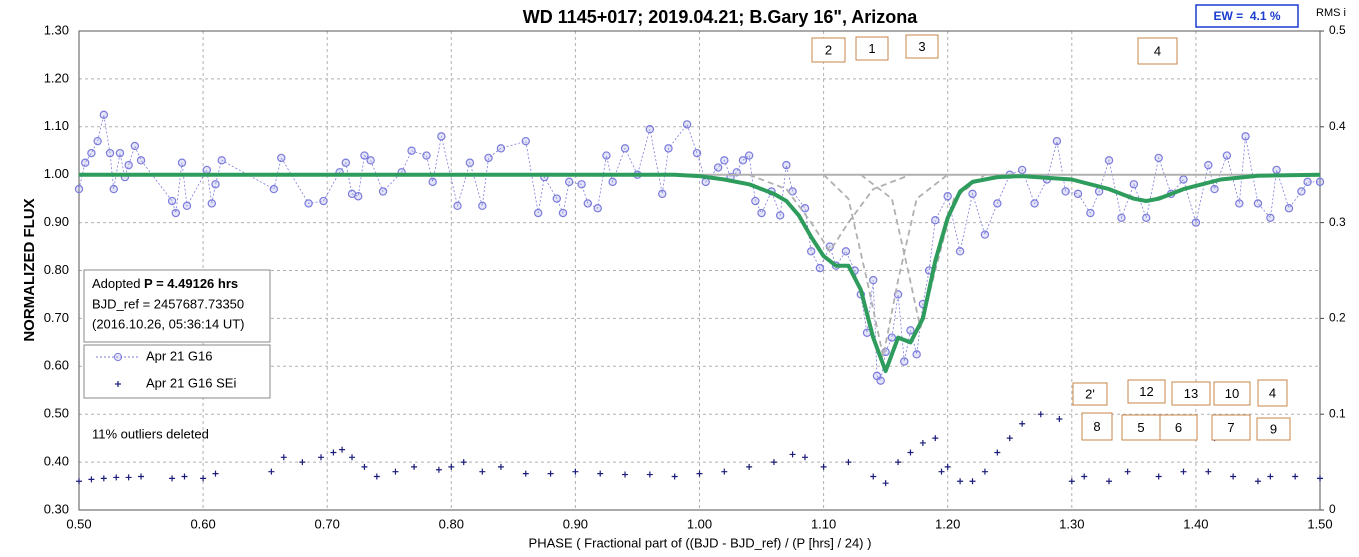  Describe the element at coordinates (56, 77) in the screenshot. I see `y-tick-label: 1.20` at that location.